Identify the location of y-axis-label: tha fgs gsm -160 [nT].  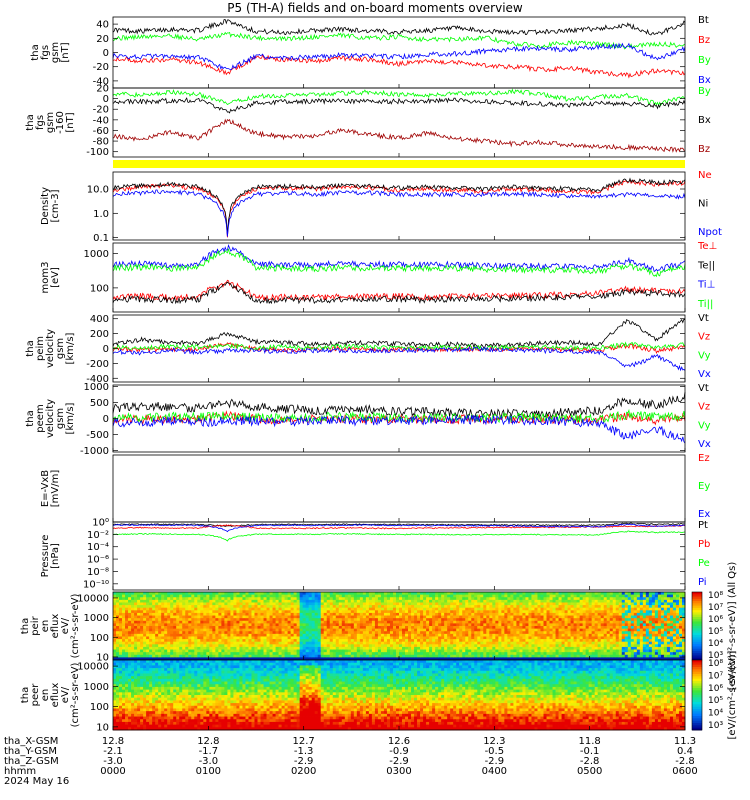
(50, 122).